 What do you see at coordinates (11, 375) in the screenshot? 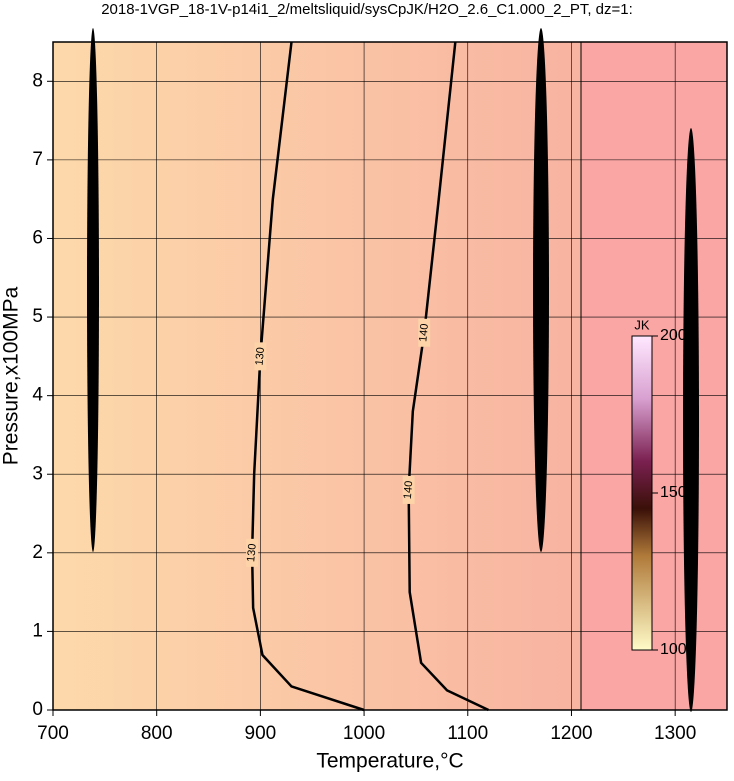
I see `y-axis-label: Pressure,x100MPa` at bounding box center [11, 375].